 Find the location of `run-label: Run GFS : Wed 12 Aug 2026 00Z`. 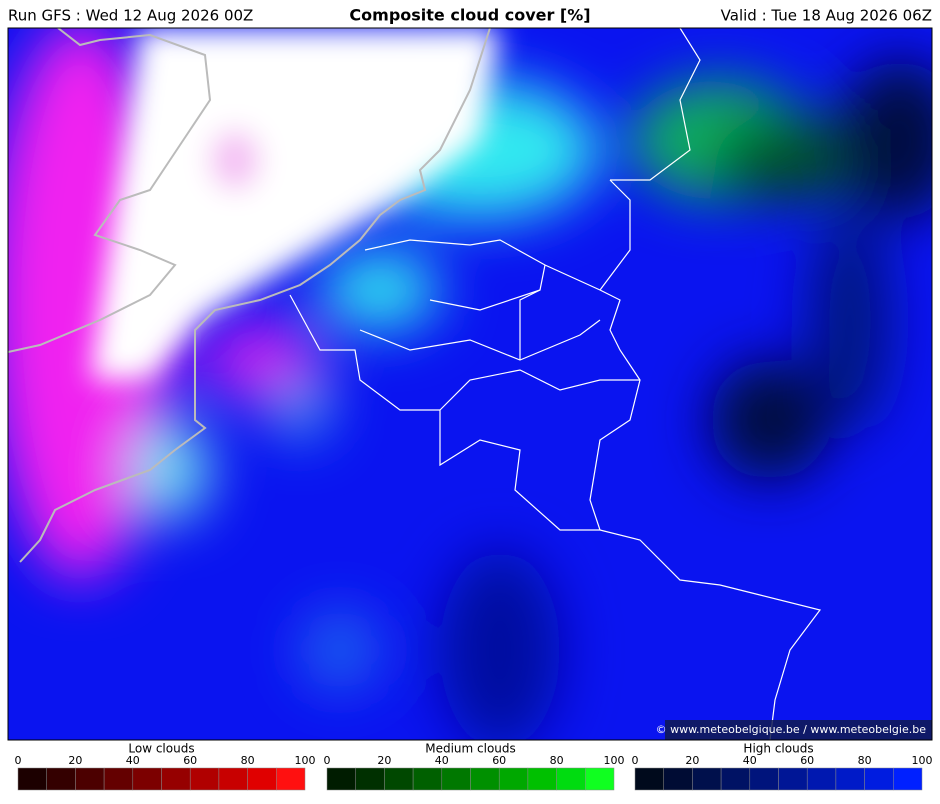

run-label: Run GFS : Wed 12 Aug 2026 00Z is located at coordinates (130, 16).